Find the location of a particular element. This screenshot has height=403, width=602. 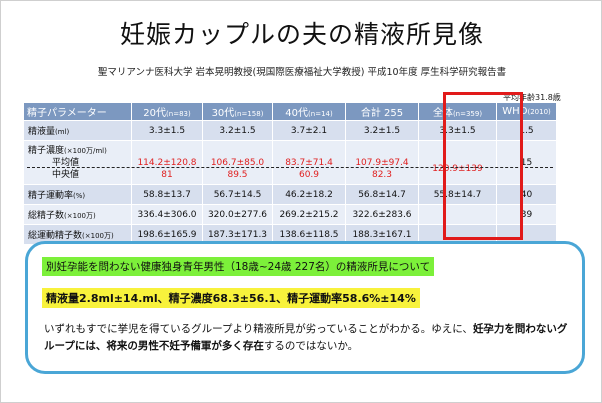

table-cell is located at coordinates (457, 214).